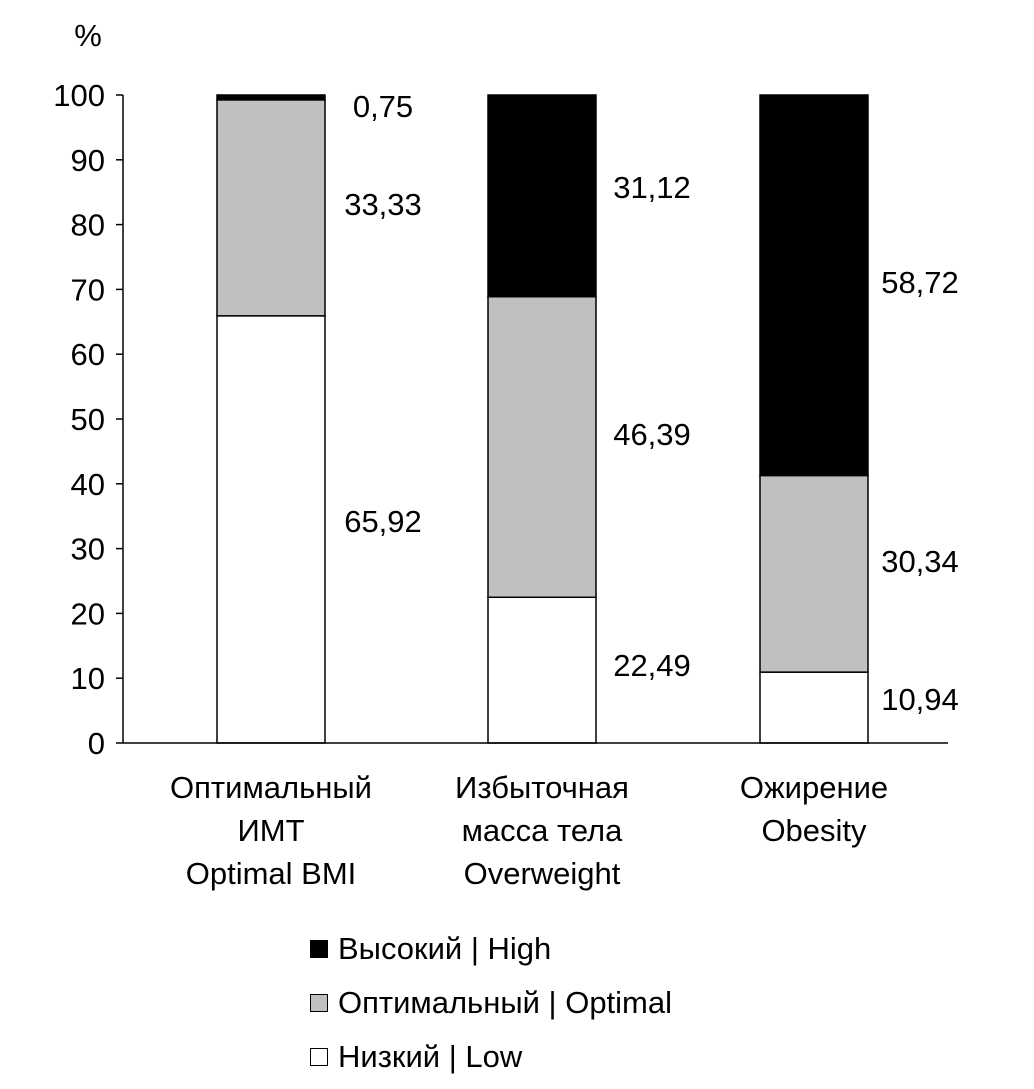 Image resolution: width=1034 pixels, height=1089 pixels. What do you see at coordinates (652, 434) in the screenshot?
I see `data-label: 46,39` at bounding box center [652, 434].